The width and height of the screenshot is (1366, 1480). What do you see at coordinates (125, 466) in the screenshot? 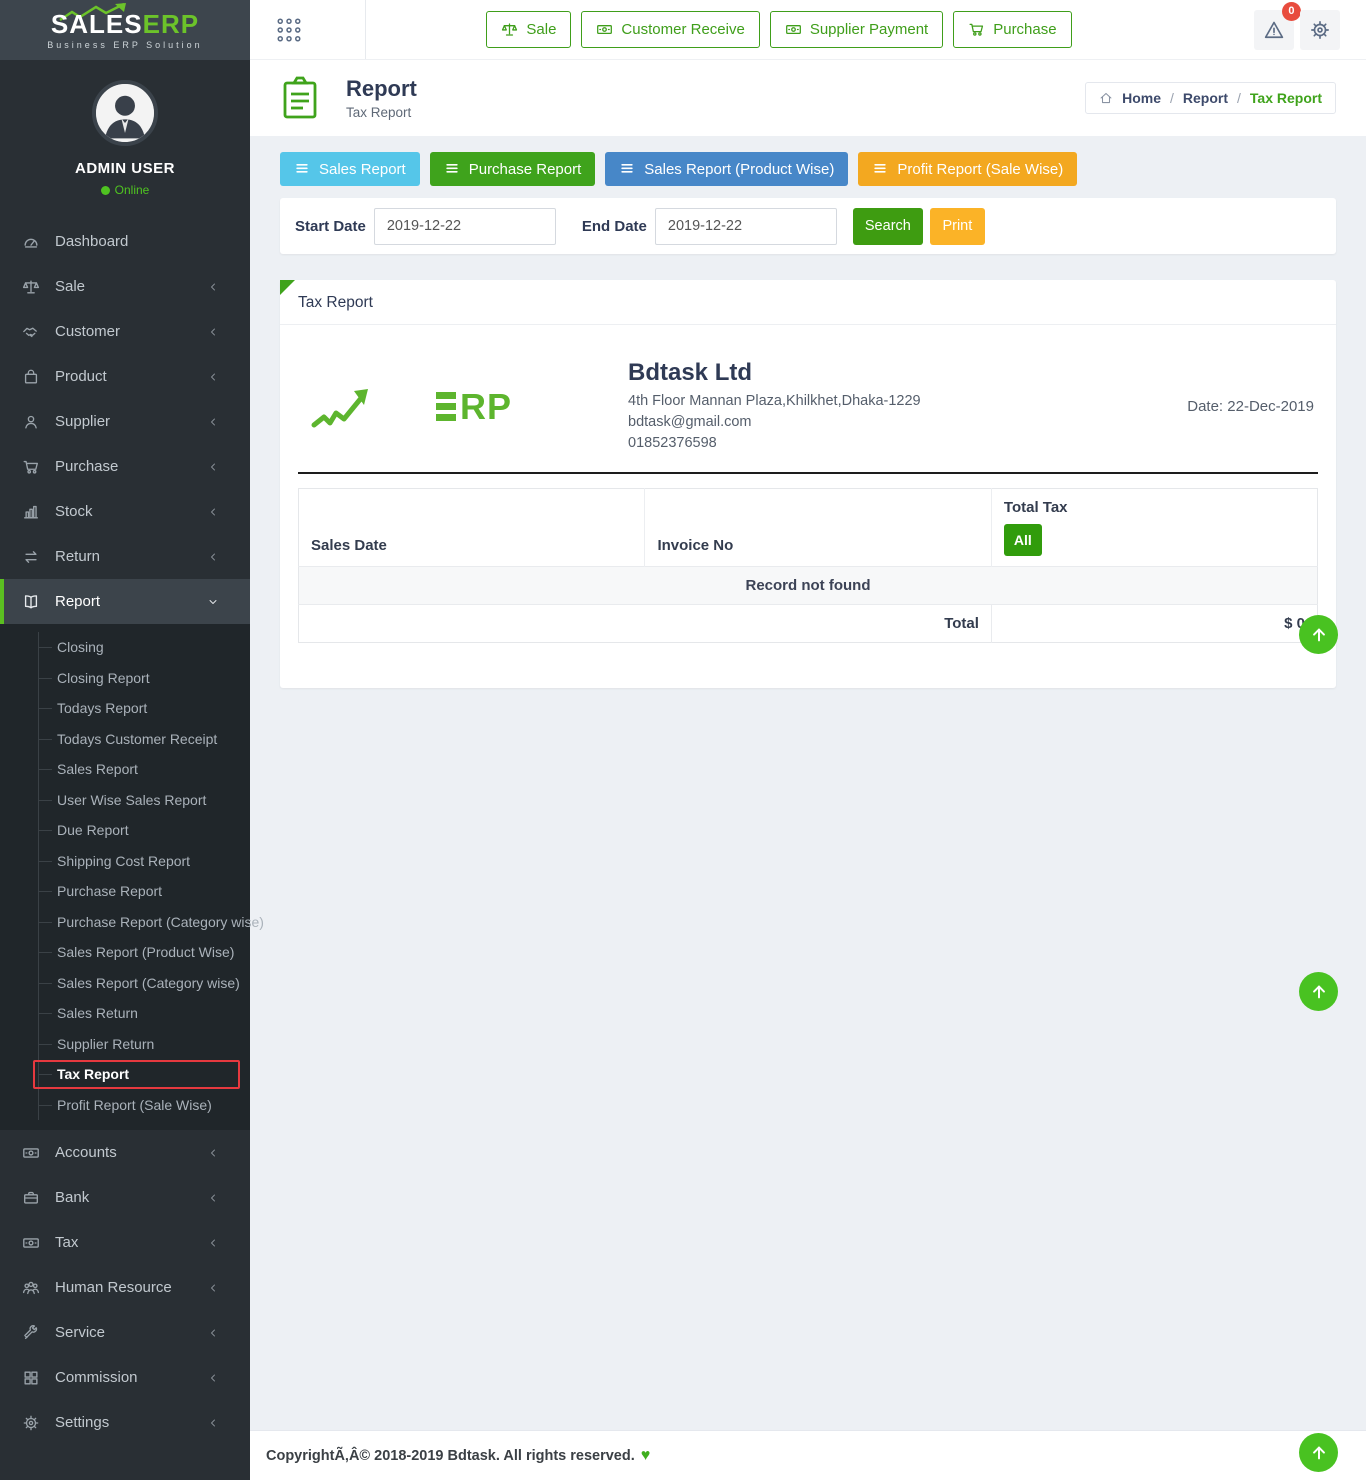
I see `sidebar-item-purchase: Purchase` at bounding box center [125, 466].